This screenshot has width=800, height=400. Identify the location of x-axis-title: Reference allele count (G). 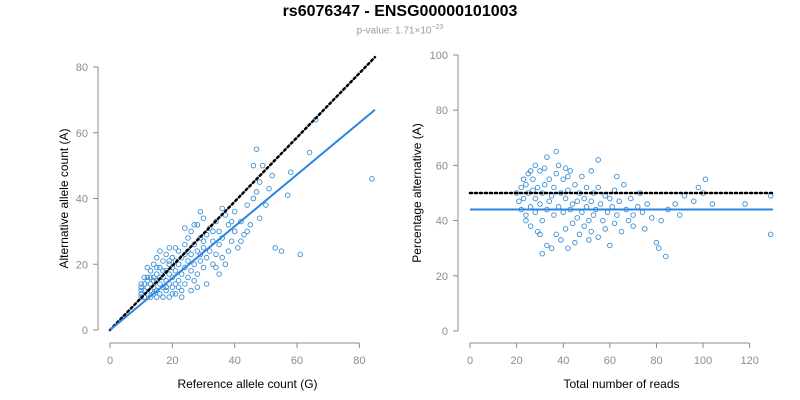
(247, 384).